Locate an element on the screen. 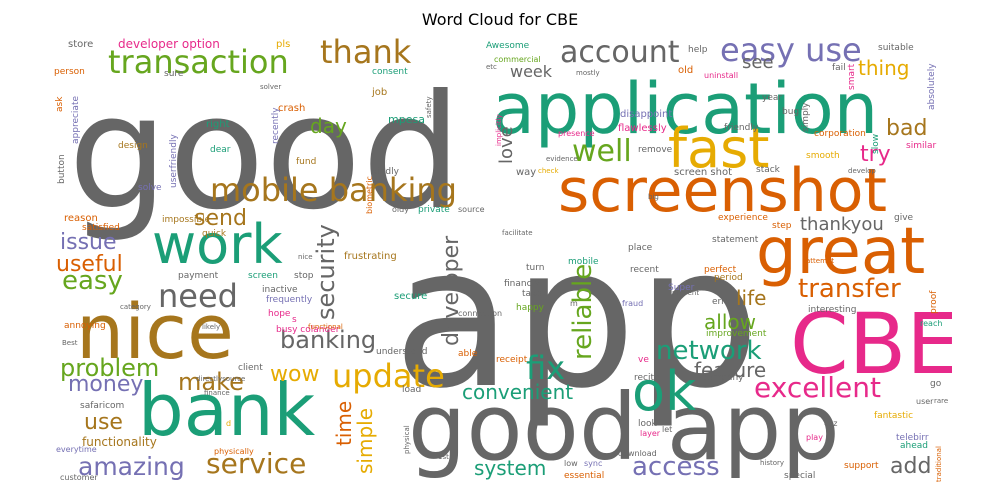  word-ask: ask is located at coordinates (60, 104).